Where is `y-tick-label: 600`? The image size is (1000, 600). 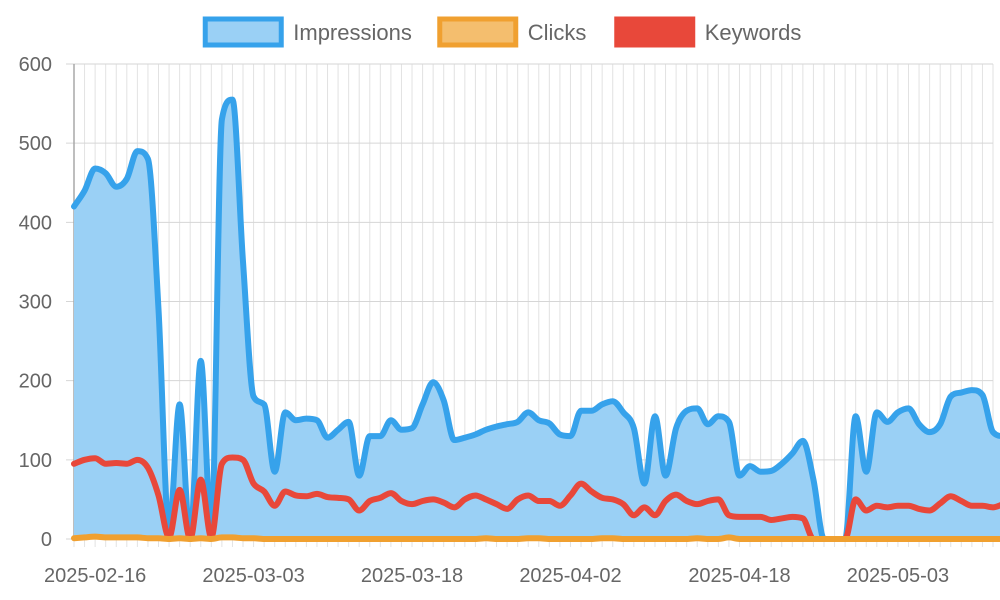
y-tick-label: 600 is located at coordinates (35, 65).